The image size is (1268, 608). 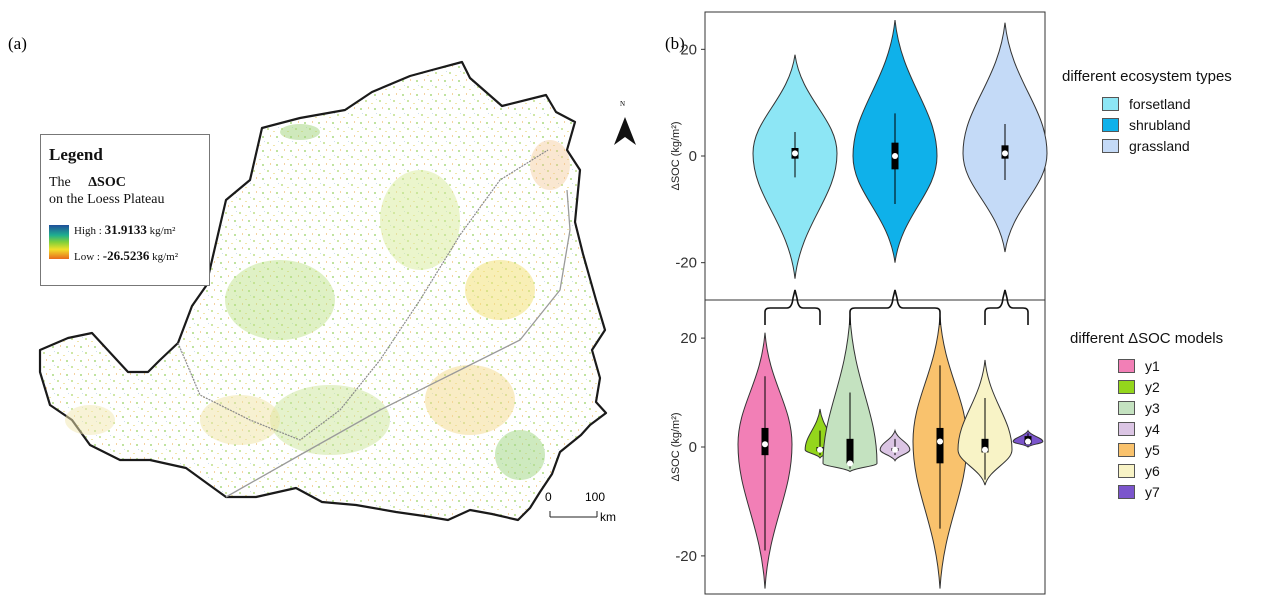 What do you see at coordinates (820, 449) in the screenshot?
I see `median-dot-y2` at bounding box center [820, 449].